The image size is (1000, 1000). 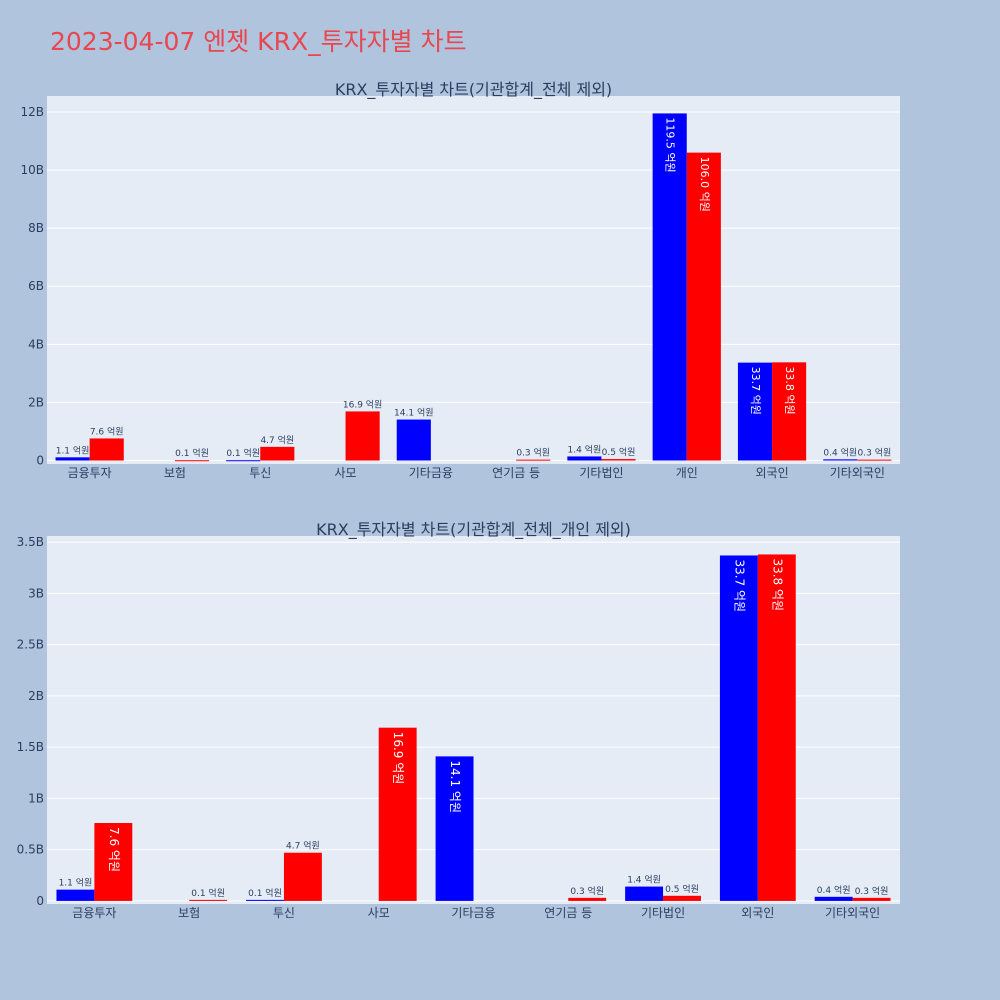 What do you see at coordinates (30, 747) in the screenshot?
I see `y-tick-label: 1.5B` at bounding box center [30, 747].